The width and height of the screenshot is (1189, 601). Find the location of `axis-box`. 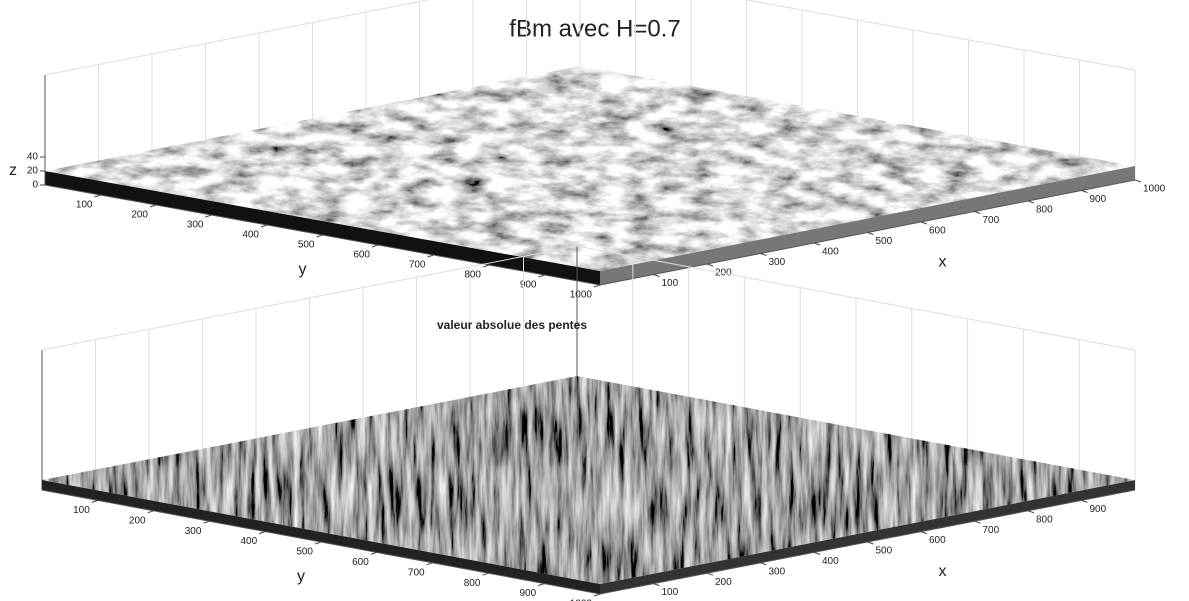

axis-box is located at coordinates (590, 38).